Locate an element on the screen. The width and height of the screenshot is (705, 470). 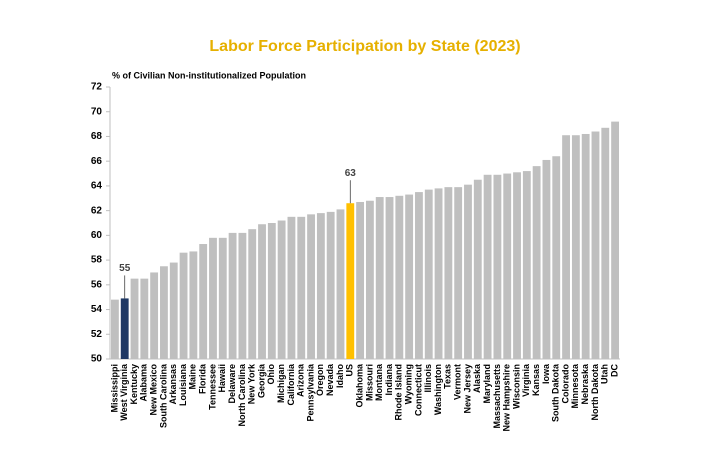
x-tick-label: Hawaii is located at coordinates (222, 378).